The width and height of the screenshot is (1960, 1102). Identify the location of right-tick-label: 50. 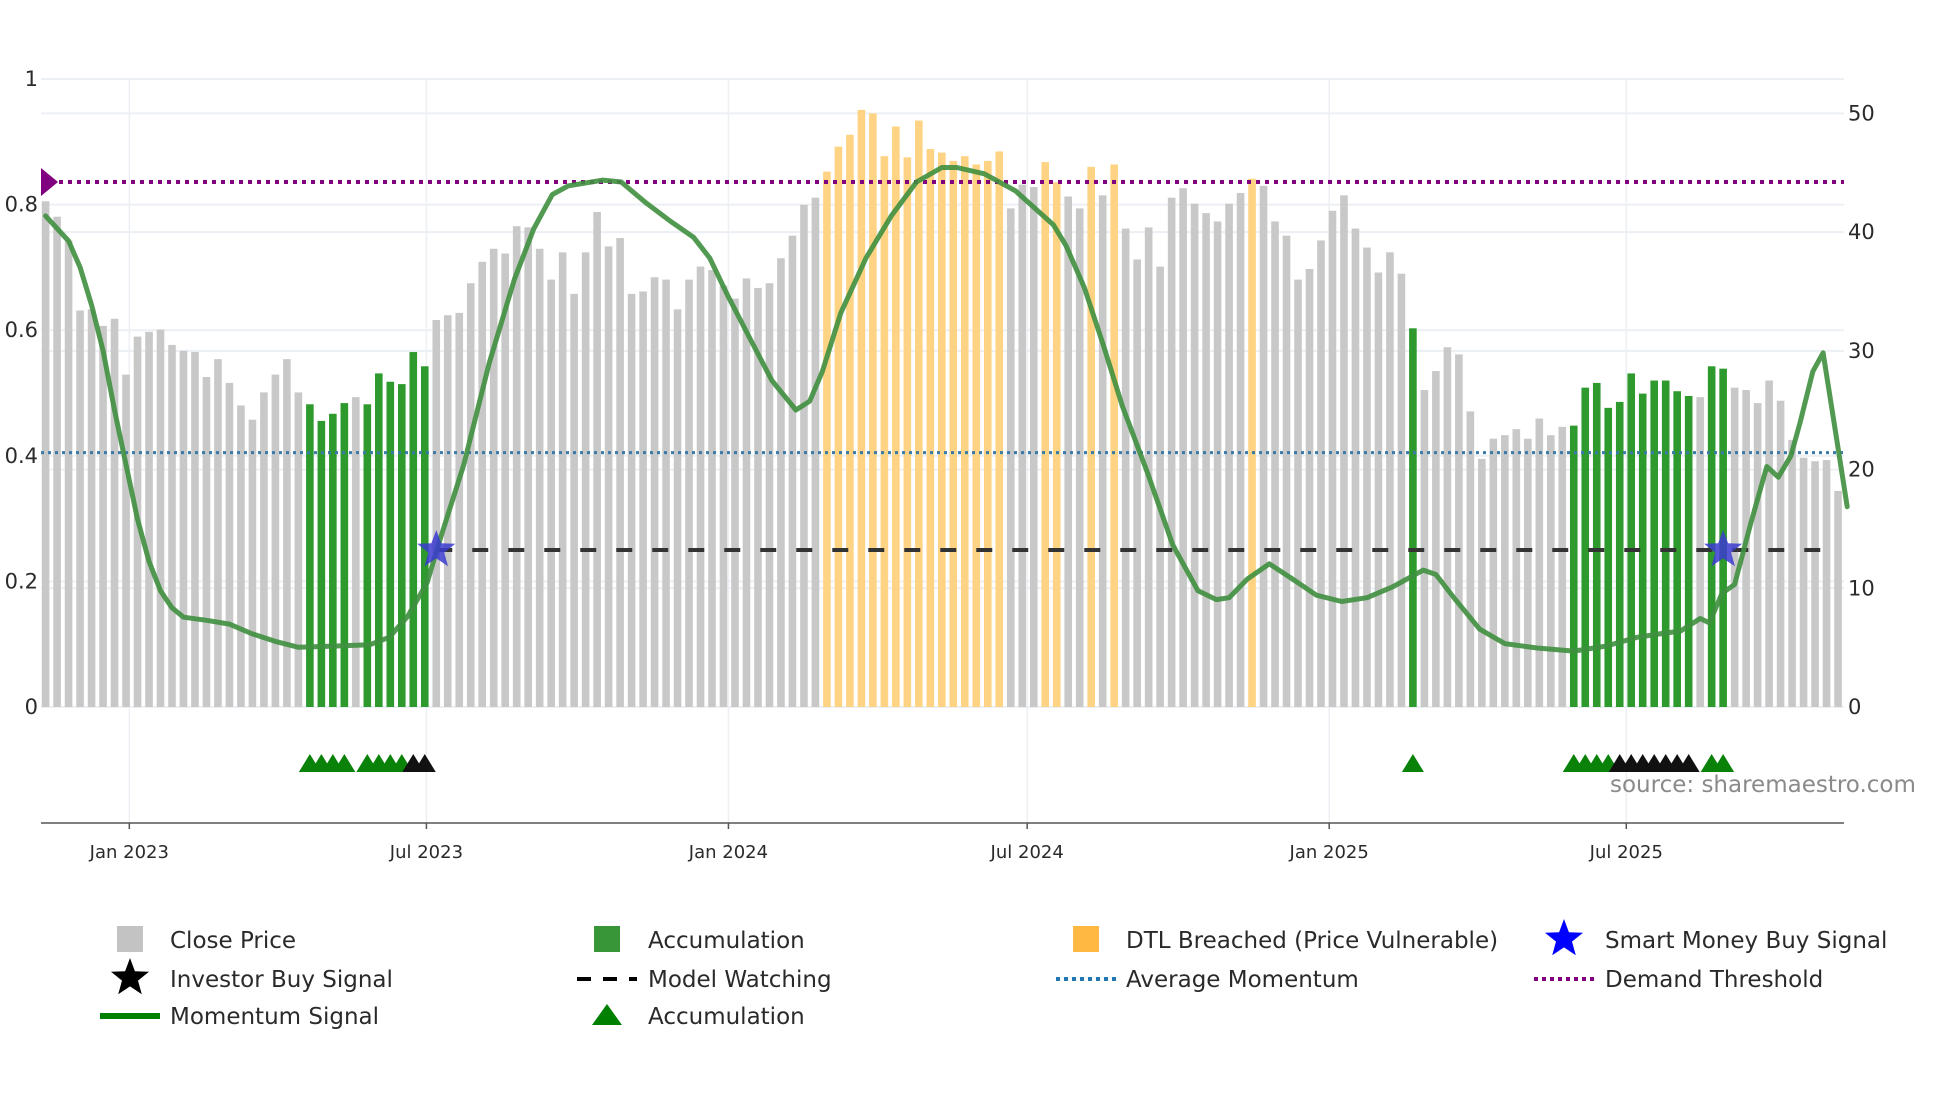
(1861, 113).